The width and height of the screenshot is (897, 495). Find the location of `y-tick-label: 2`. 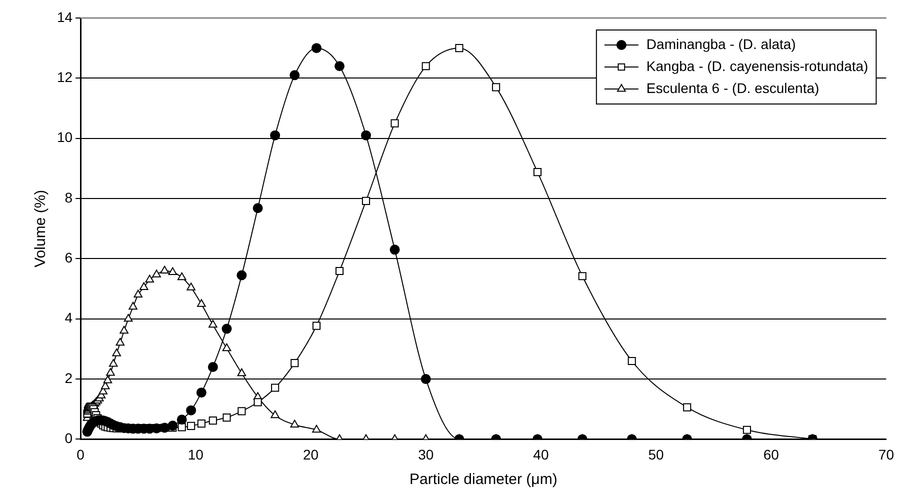

y-tick-label: 2 is located at coordinates (68, 378).